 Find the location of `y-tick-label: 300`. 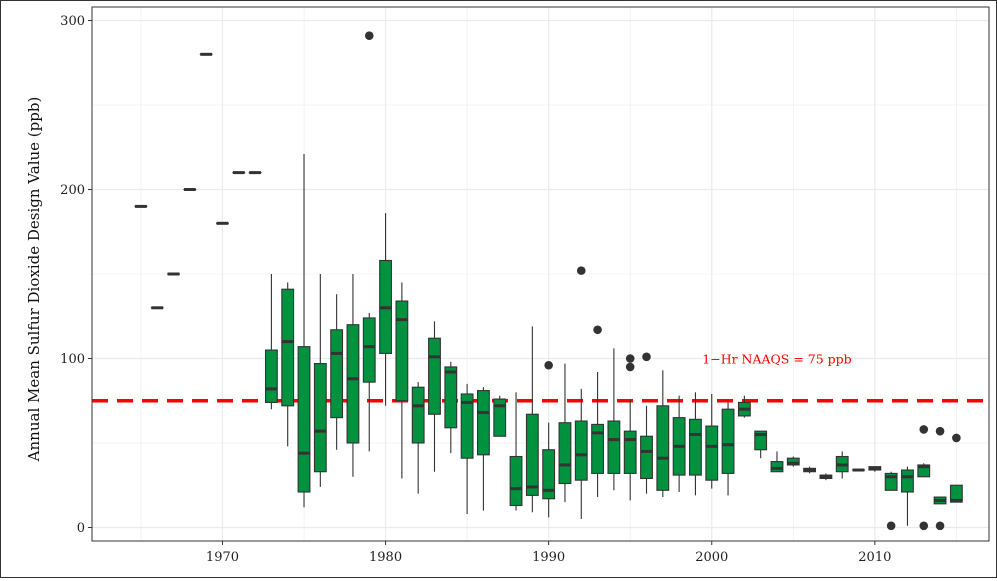

y-tick-label: 300 is located at coordinates (72, 21).